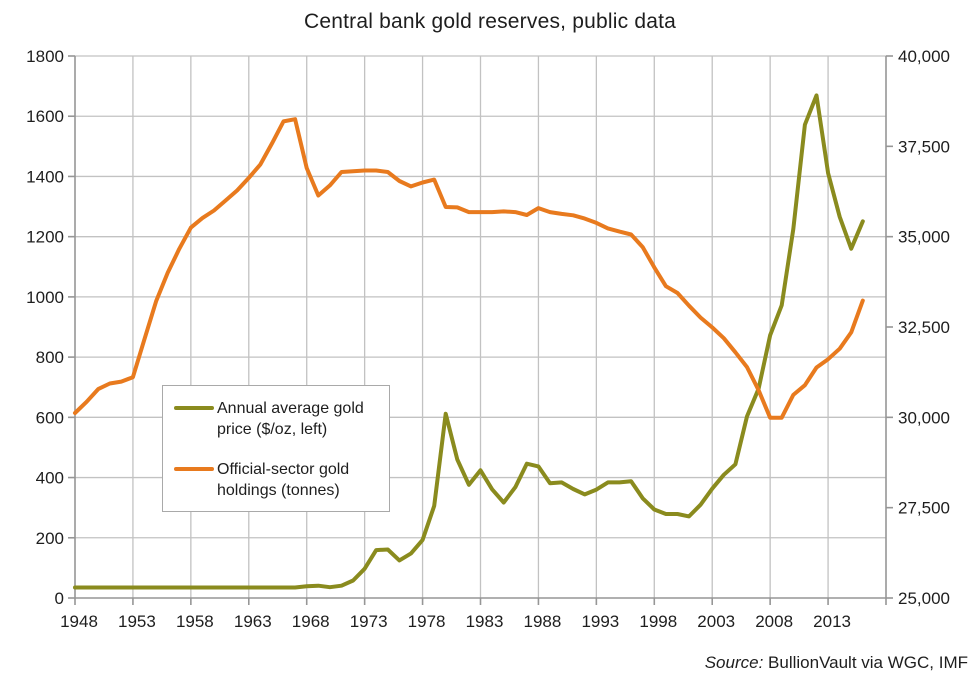  I want to click on y-axis-right-tick-label: 32,500, so click(924, 327).